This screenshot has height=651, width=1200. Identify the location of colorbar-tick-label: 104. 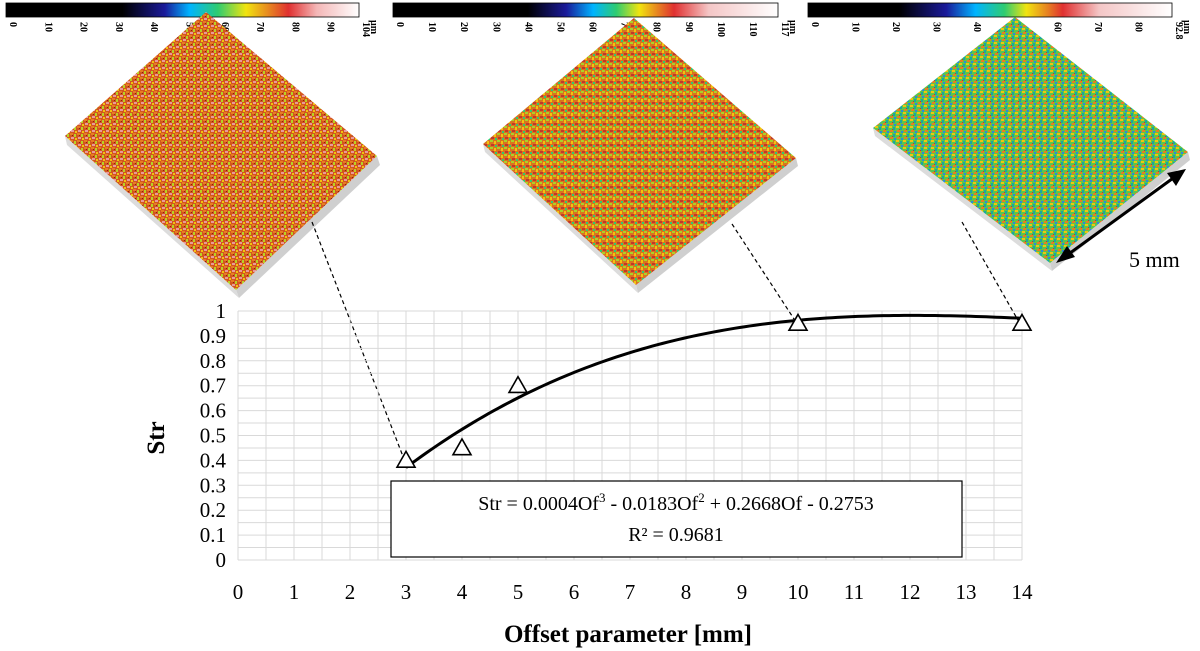
(365, 29).